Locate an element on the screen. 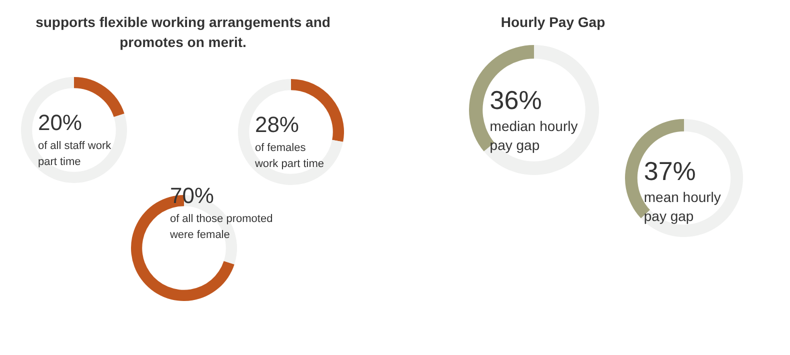 This screenshot has width=790, height=355. text: of all staff work part time is located at coordinates (75, 154).